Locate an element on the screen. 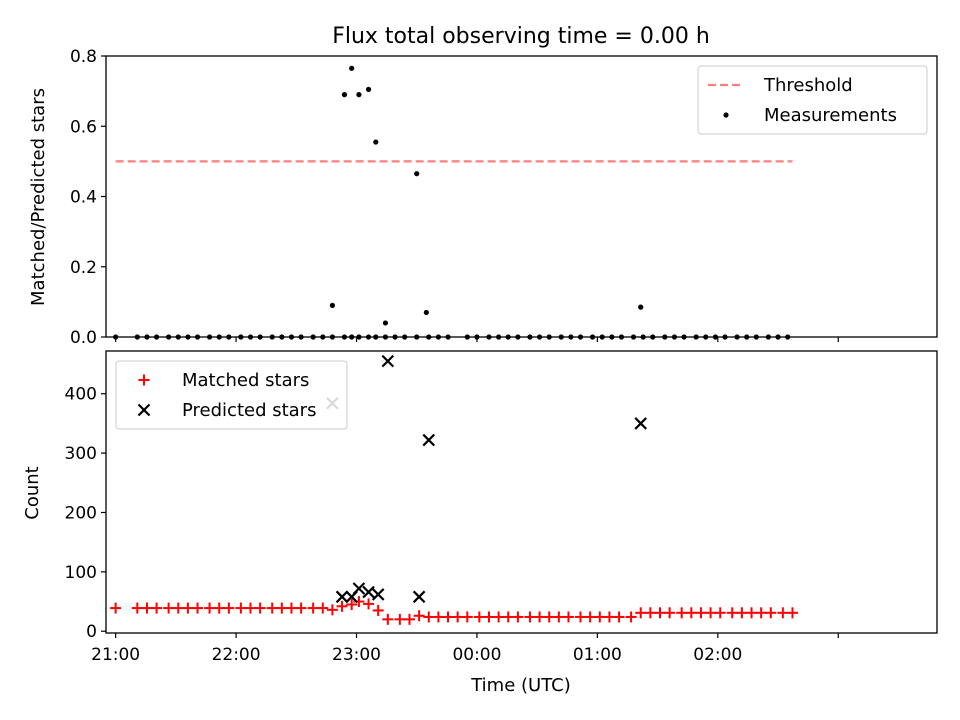  bottom-y-tick-label: 0 is located at coordinates (91, 632).